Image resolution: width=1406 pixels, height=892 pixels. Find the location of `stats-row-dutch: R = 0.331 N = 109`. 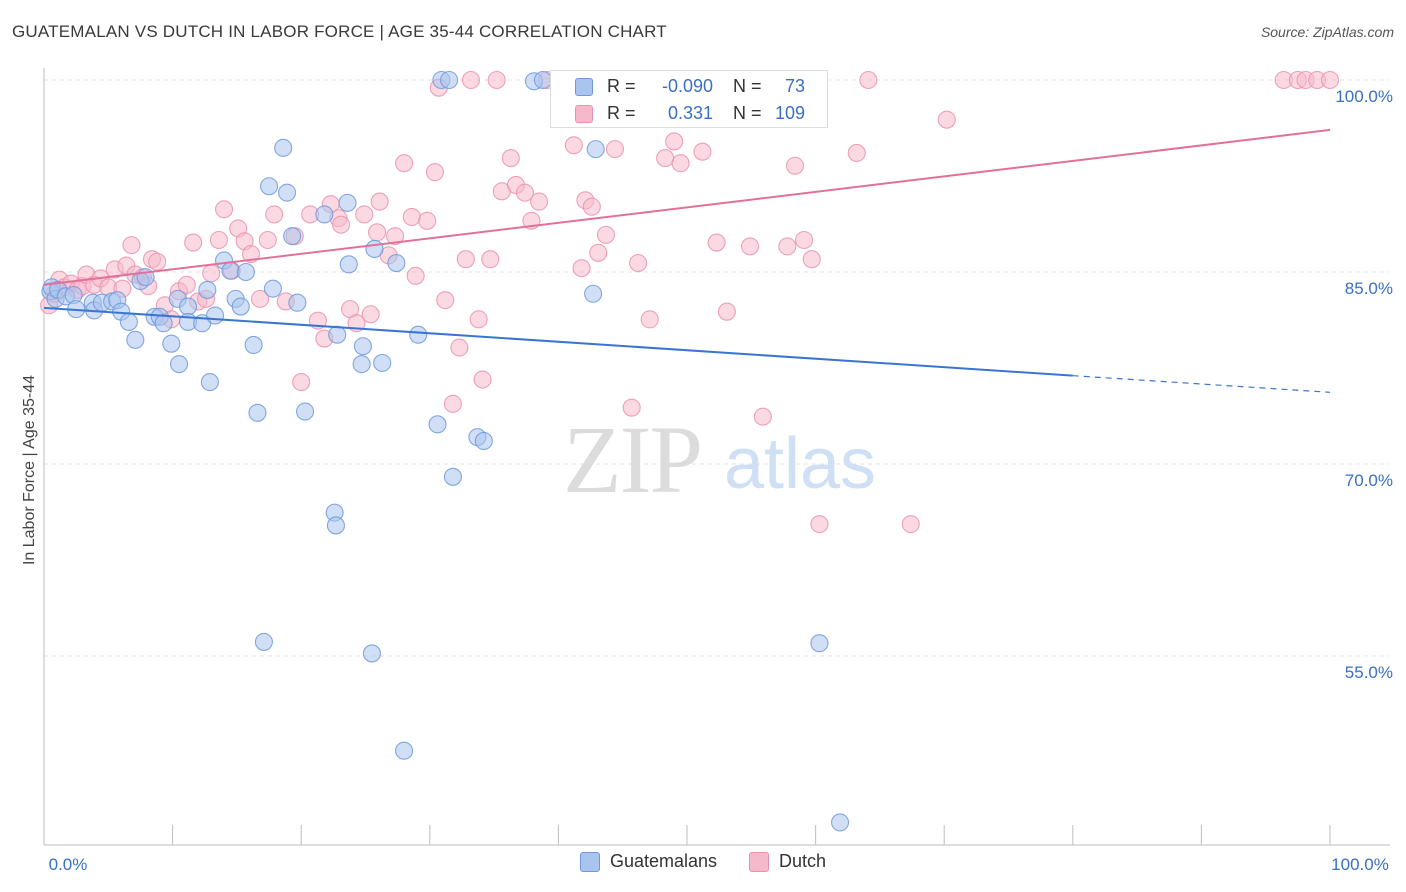

stats-row-dutch: R = 0.331 N = 109 is located at coordinates (689, 114).